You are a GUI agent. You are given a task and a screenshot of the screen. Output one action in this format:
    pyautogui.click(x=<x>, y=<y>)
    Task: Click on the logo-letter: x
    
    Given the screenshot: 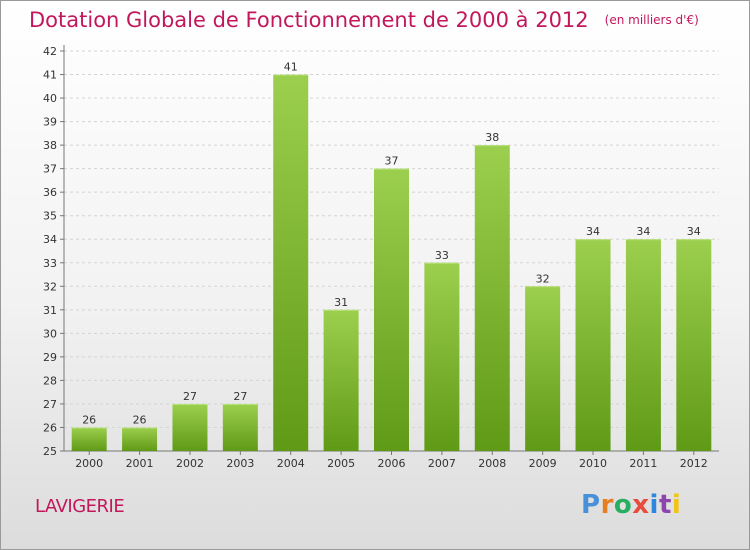 What is the action you would take?
    pyautogui.click(x=641, y=505)
    